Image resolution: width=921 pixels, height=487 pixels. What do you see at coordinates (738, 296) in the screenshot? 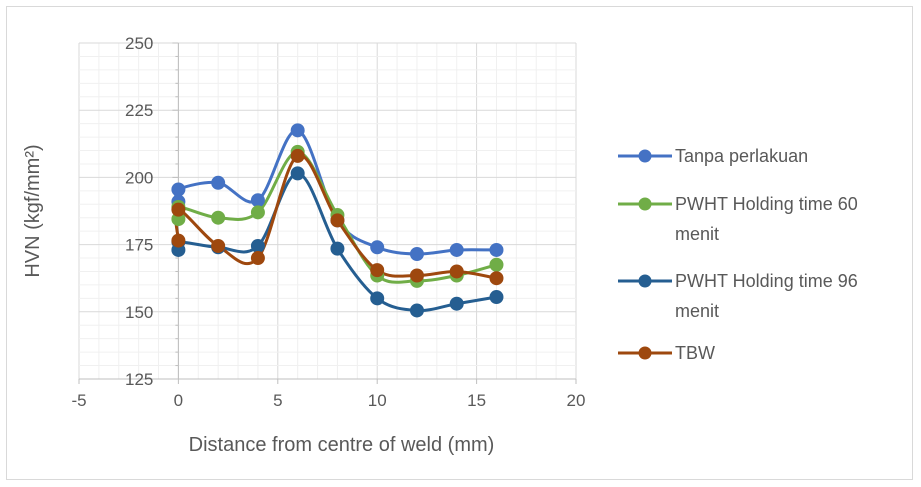
I see `legend-entry: PWHT Holding time 96 menit` at bounding box center [738, 296].